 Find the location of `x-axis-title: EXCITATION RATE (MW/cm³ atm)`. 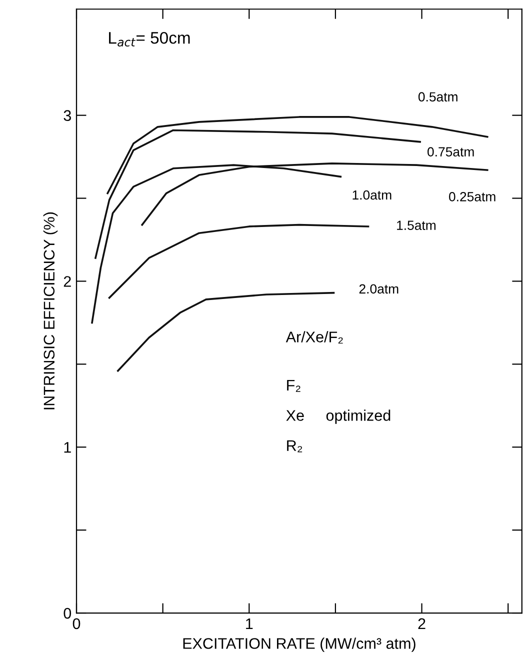

x-axis-title: EXCITATION RATE (MW/cm³ atm) is located at coordinates (299, 645).